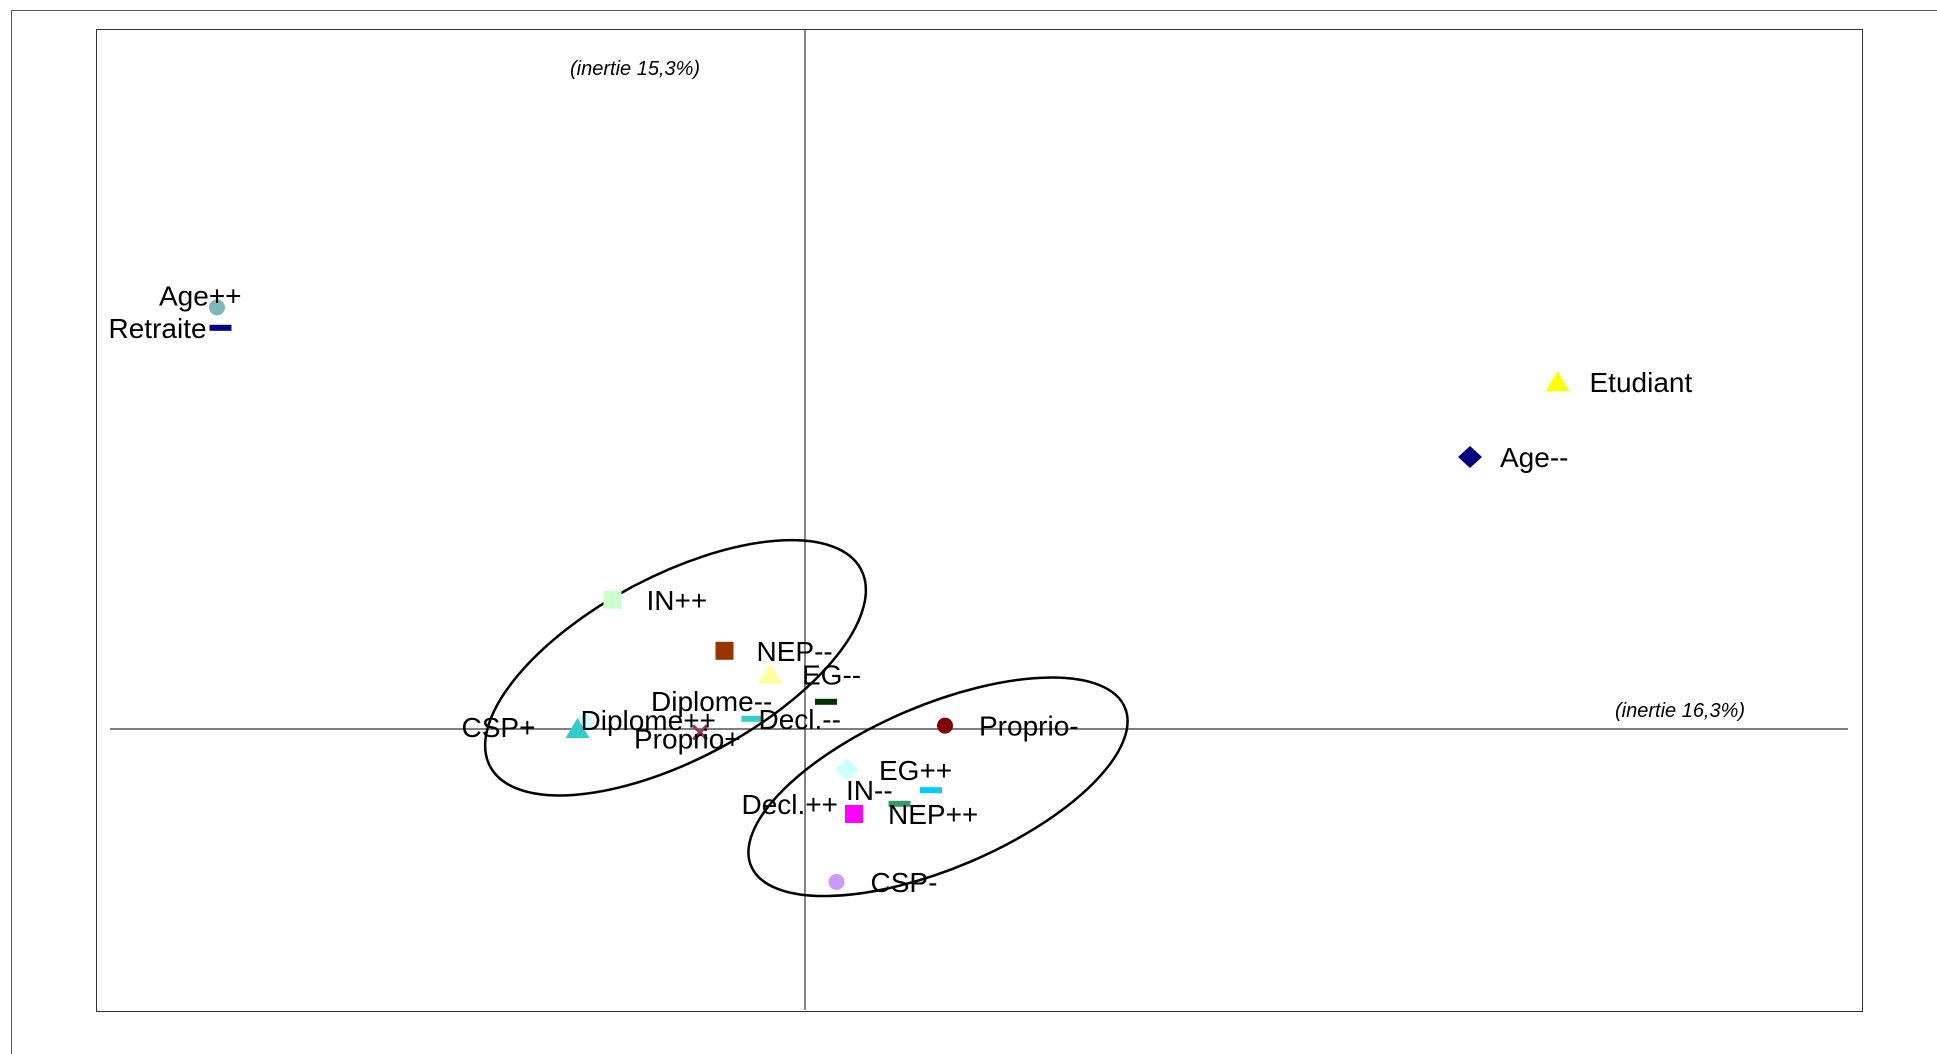 Image resolution: width=1937 pixels, height=1054 pixels. Describe the element at coordinates (499, 727) in the screenshot. I see `point-cspplus-label: CSP+` at that location.